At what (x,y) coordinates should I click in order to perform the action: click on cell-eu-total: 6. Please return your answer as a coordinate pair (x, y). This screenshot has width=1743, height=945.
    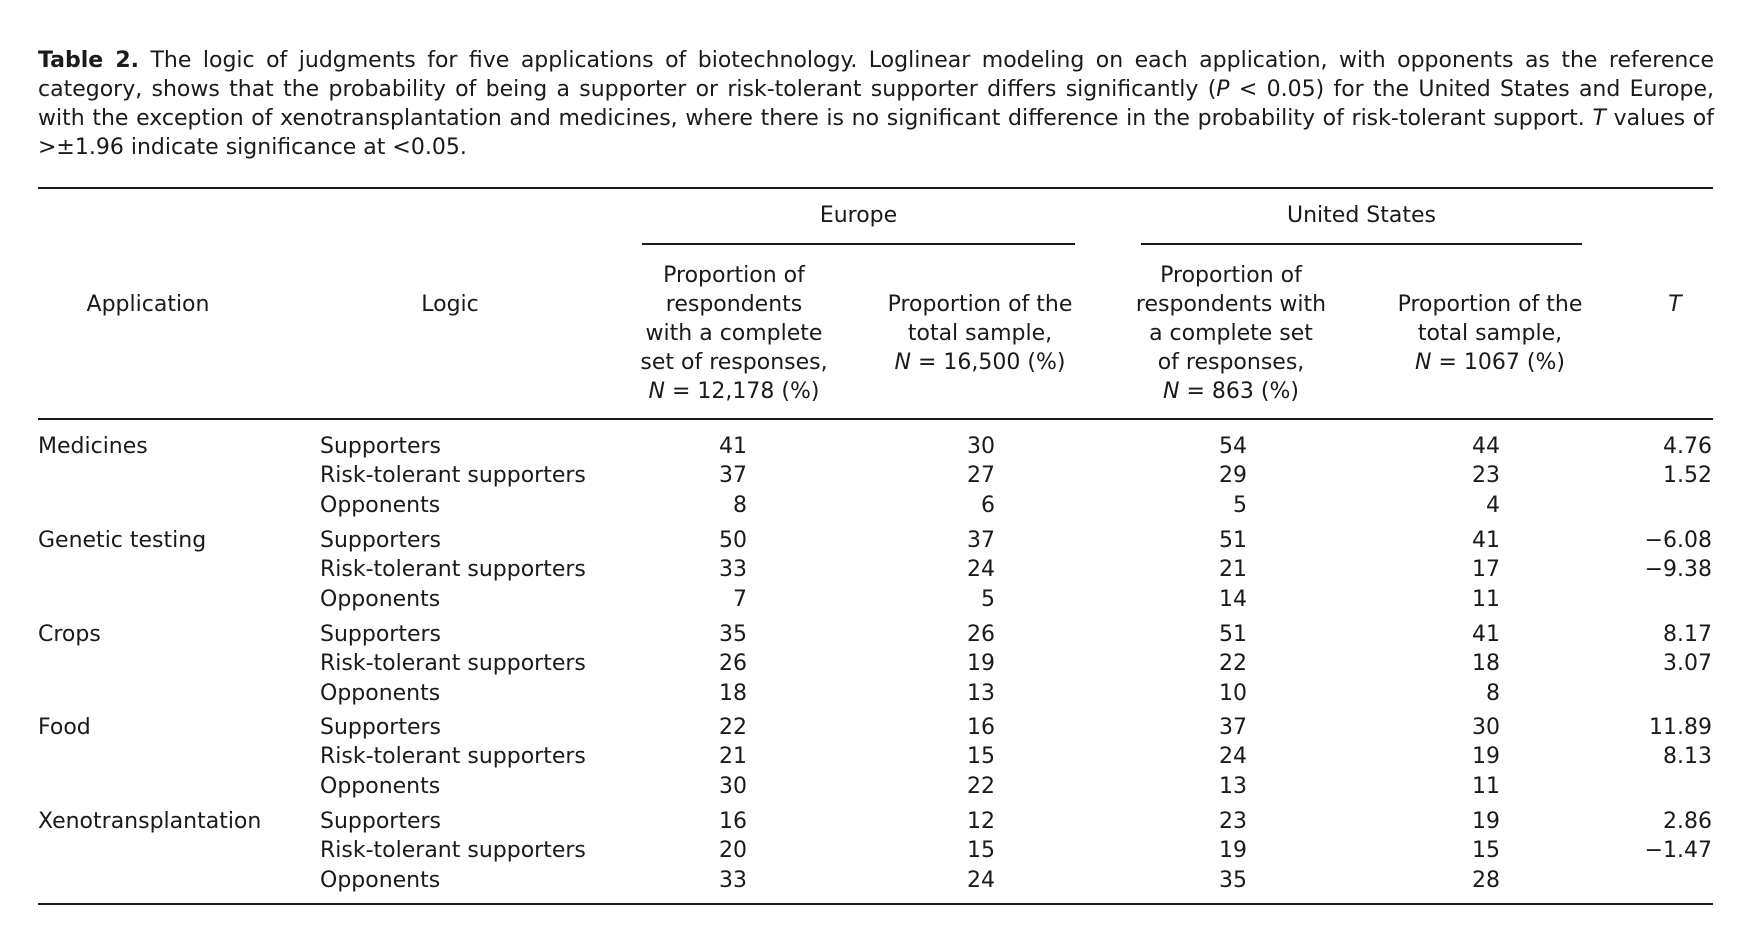
    Looking at the image, I should click on (988, 505).